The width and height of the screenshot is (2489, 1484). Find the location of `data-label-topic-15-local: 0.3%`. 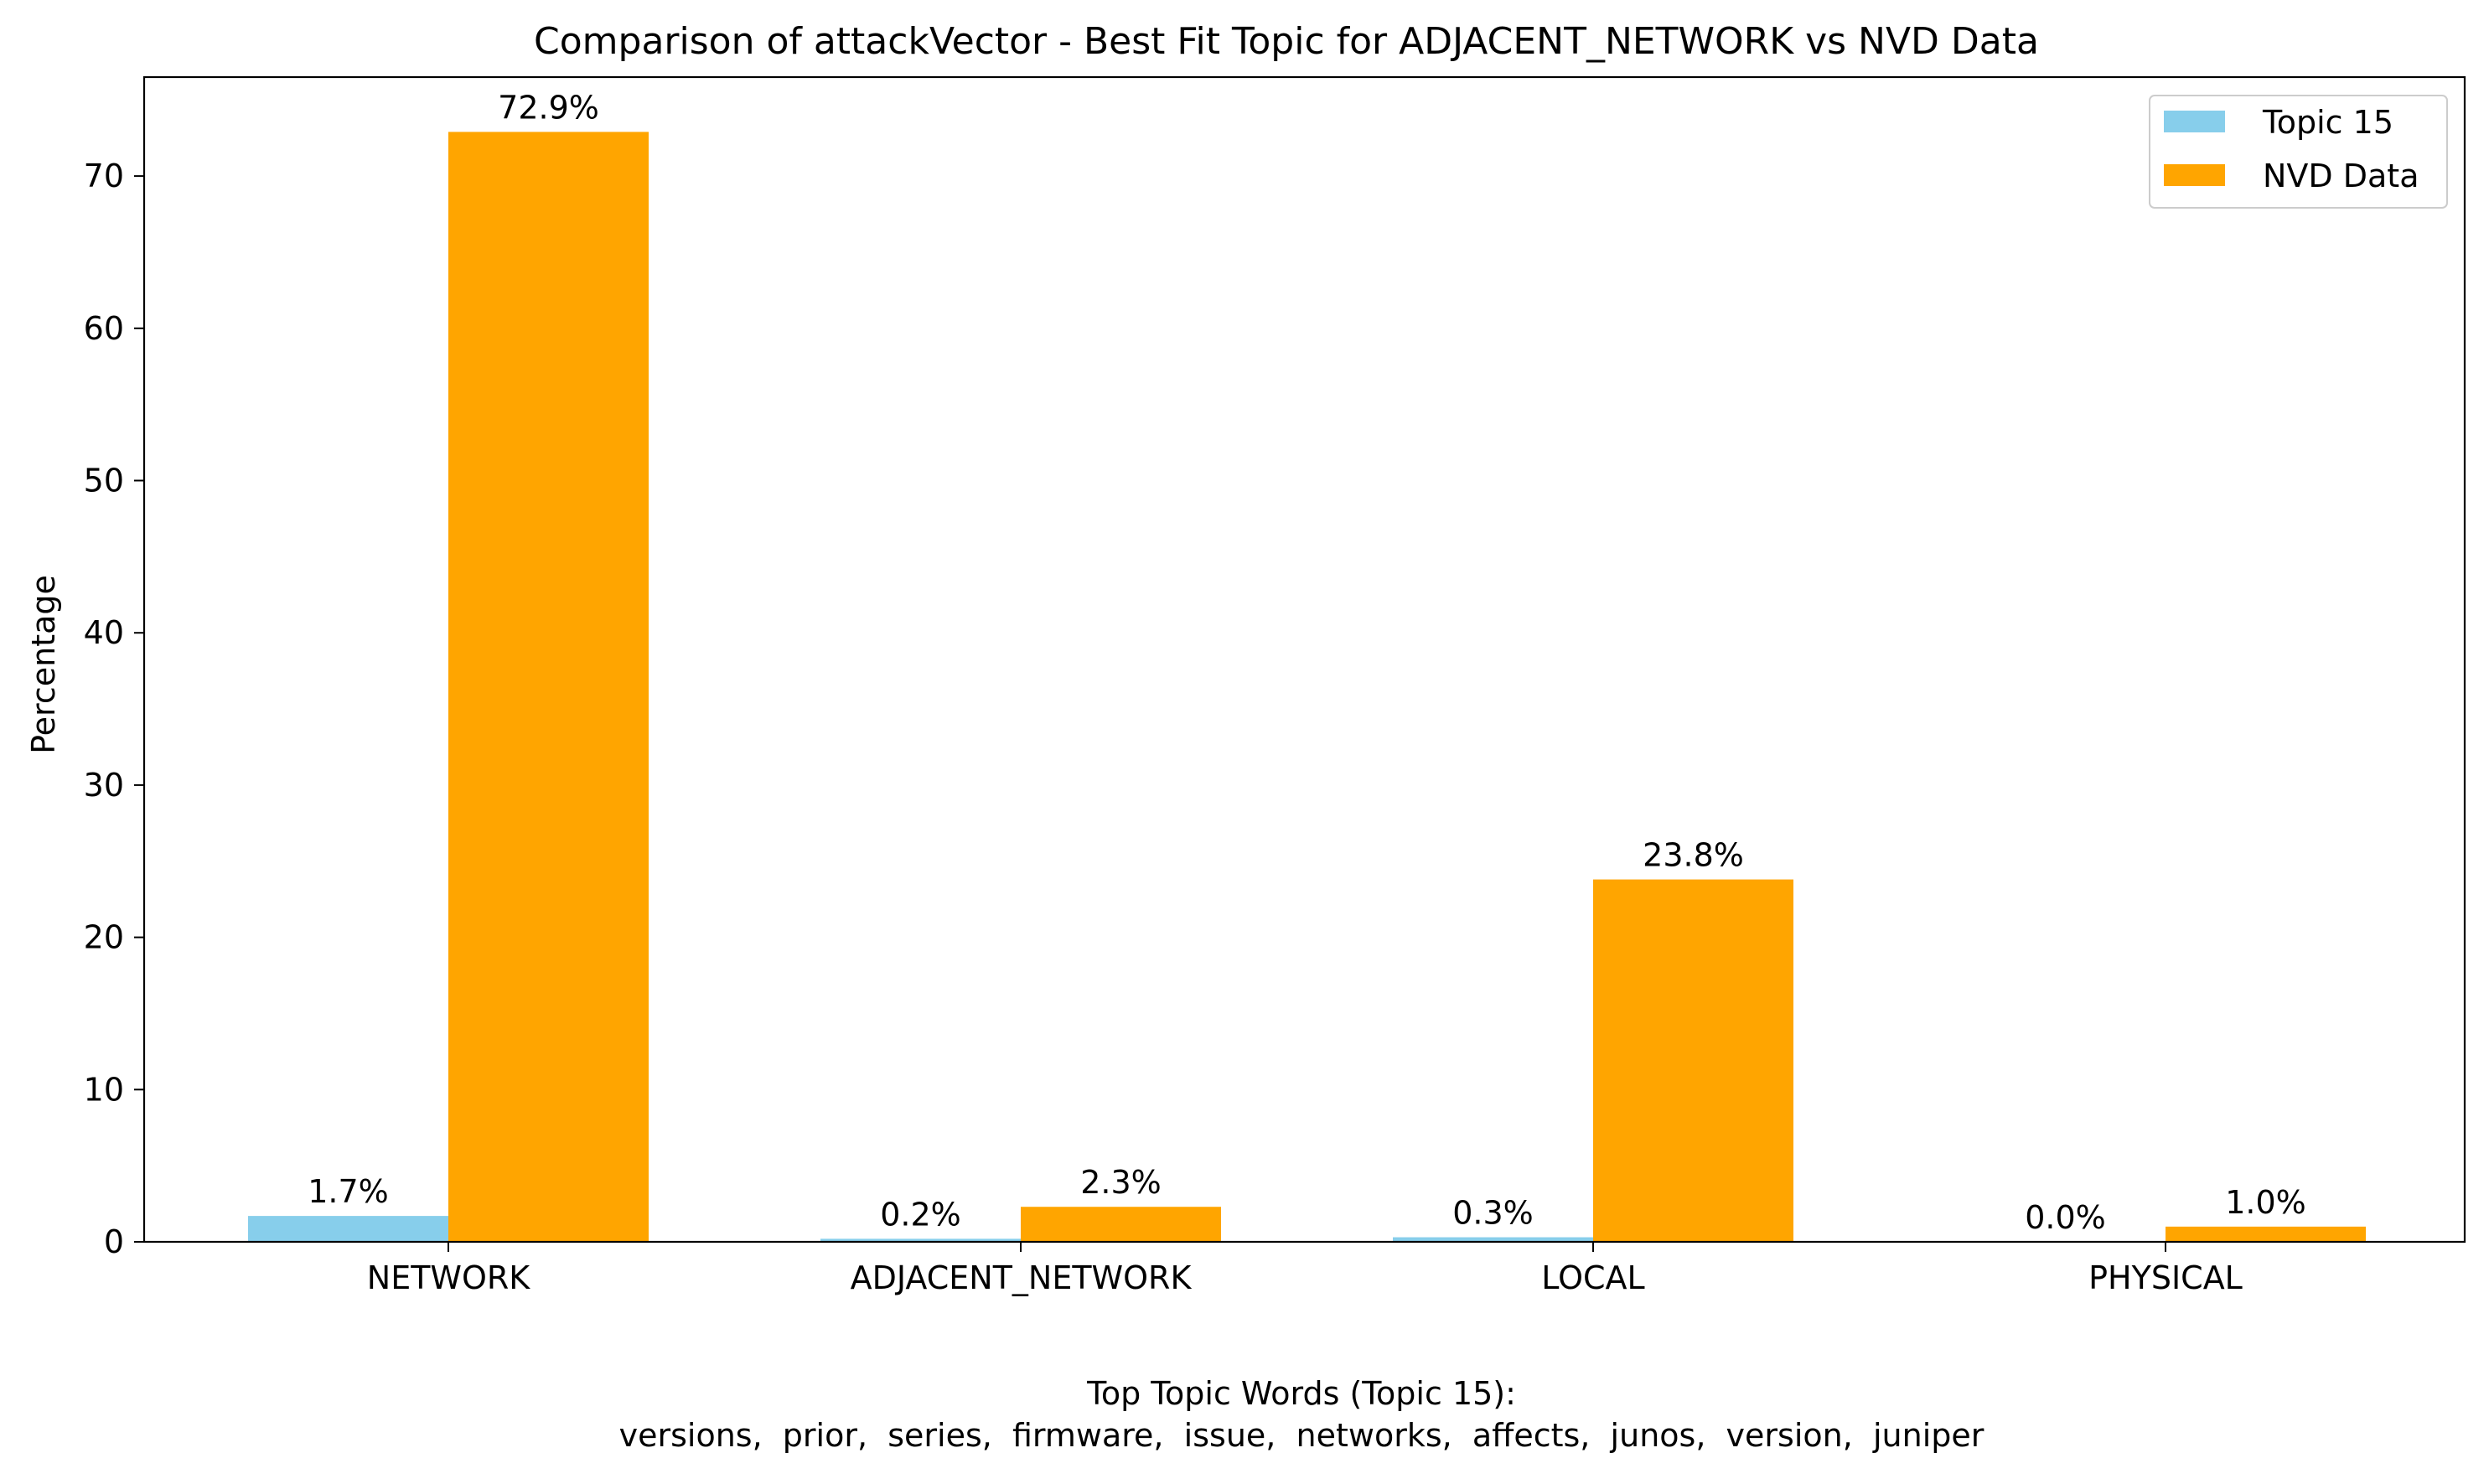

data-label-topic-15-local: 0.3% is located at coordinates (1493, 1213).